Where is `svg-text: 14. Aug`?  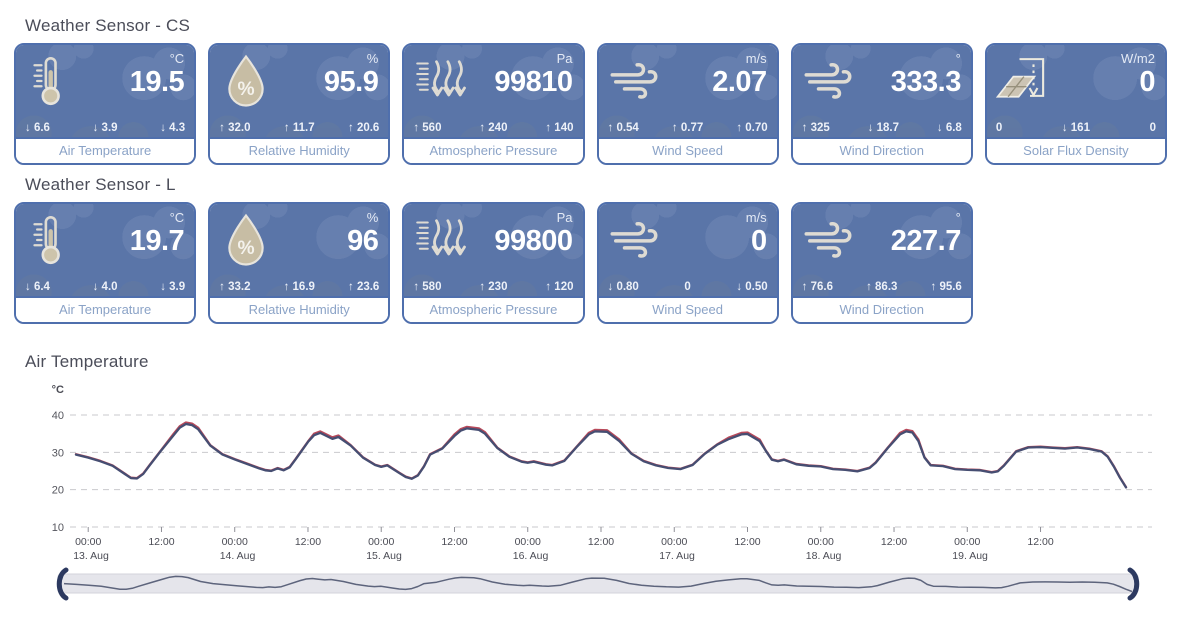 svg-text: 14. Aug is located at coordinates (238, 556).